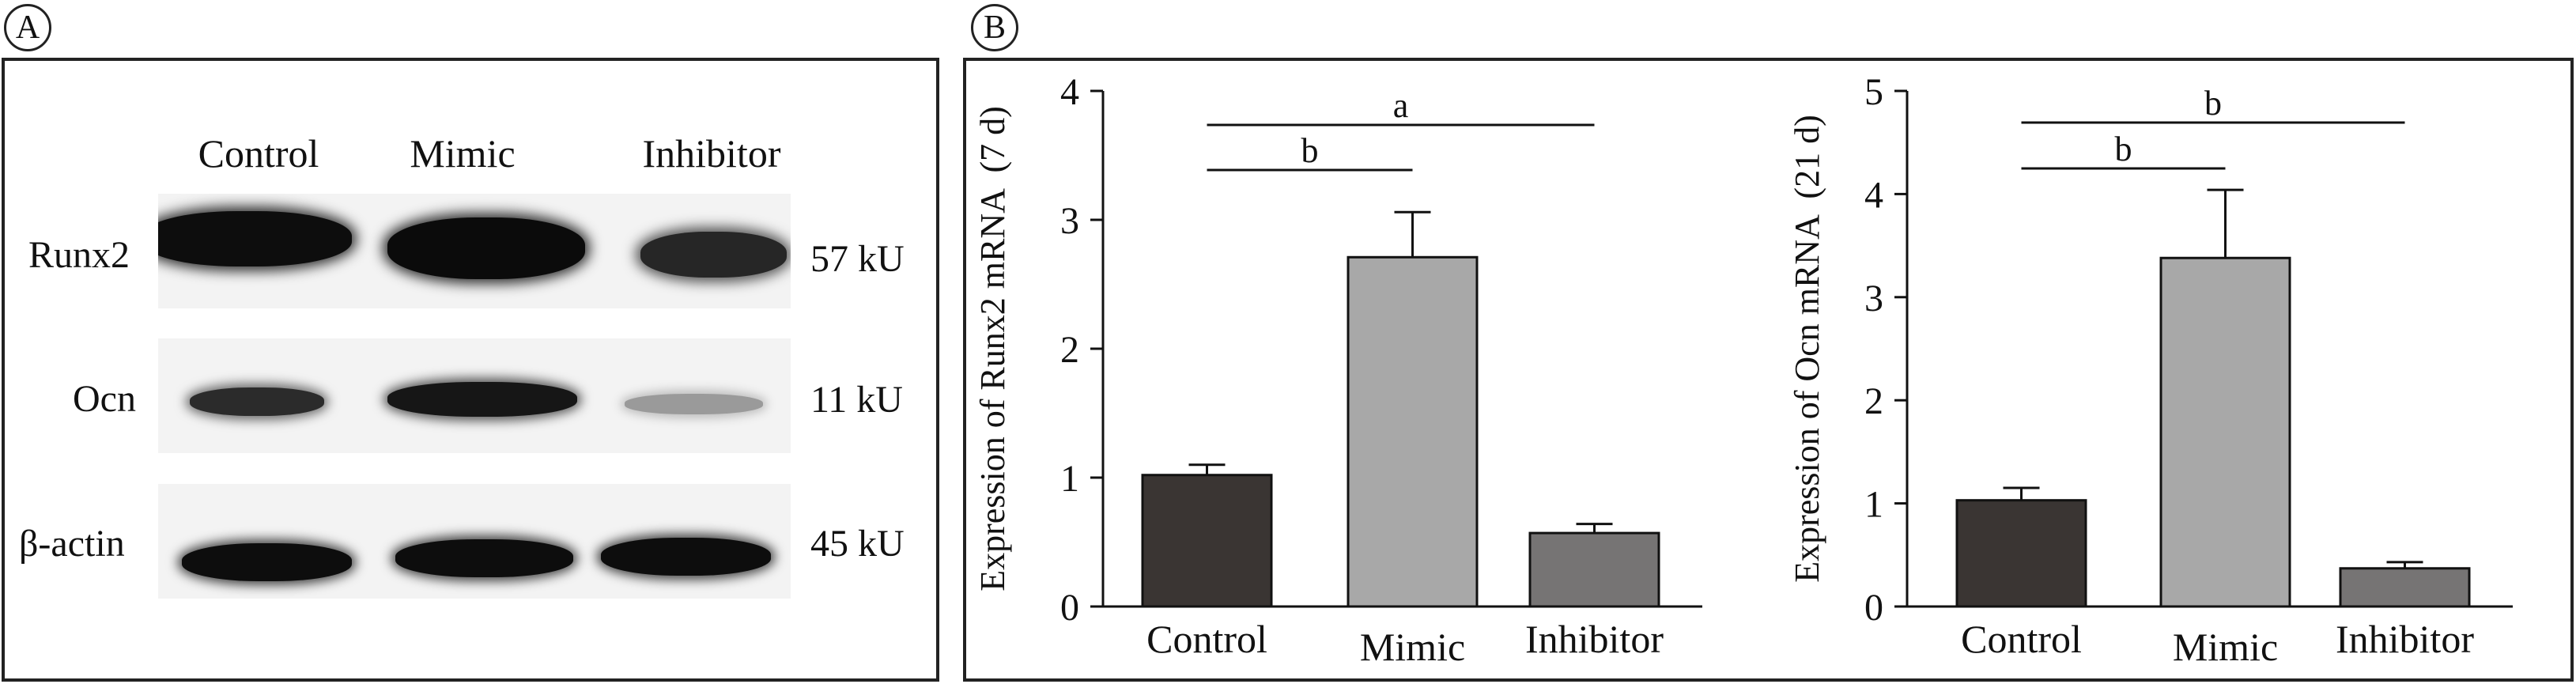  Describe the element at coordinates (72, 544) in the screenshot. I see `row-label-beta-actin: β-actin` at that location.